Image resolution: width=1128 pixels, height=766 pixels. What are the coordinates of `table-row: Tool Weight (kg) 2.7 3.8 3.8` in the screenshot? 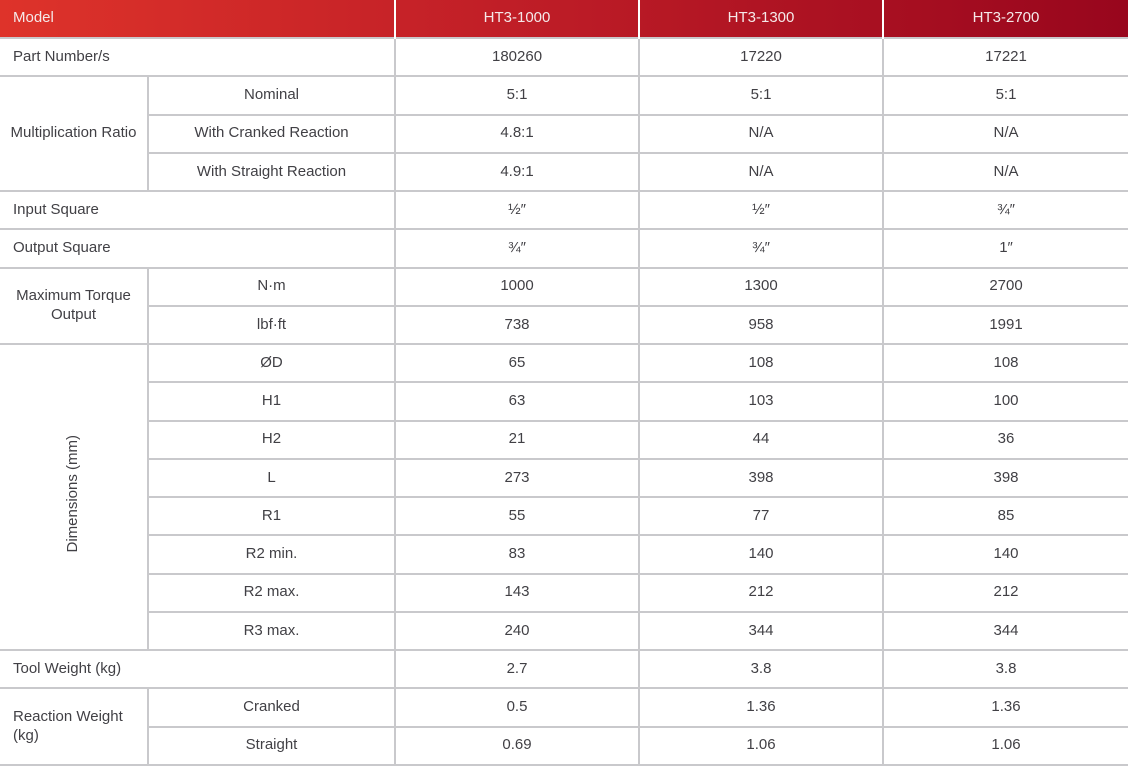 It's located at (564, 669).